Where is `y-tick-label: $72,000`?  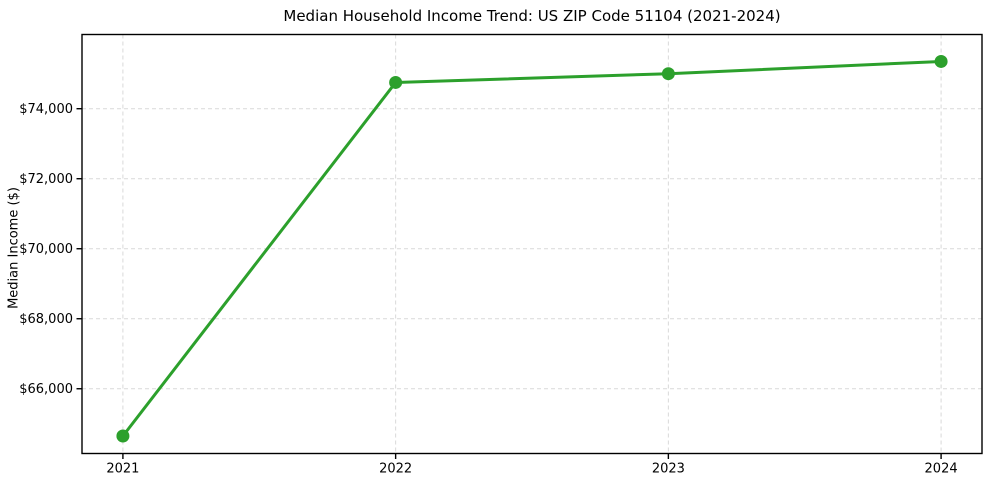
y-tick-label: $72,000 is located at coordinates (46, 179).